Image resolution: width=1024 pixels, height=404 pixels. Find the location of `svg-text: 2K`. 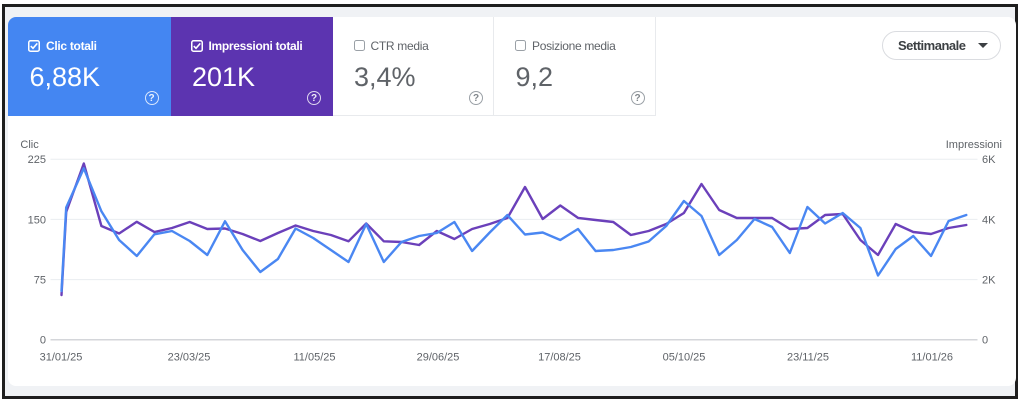

svg-text: 2K is located at coordinates (989, 281).